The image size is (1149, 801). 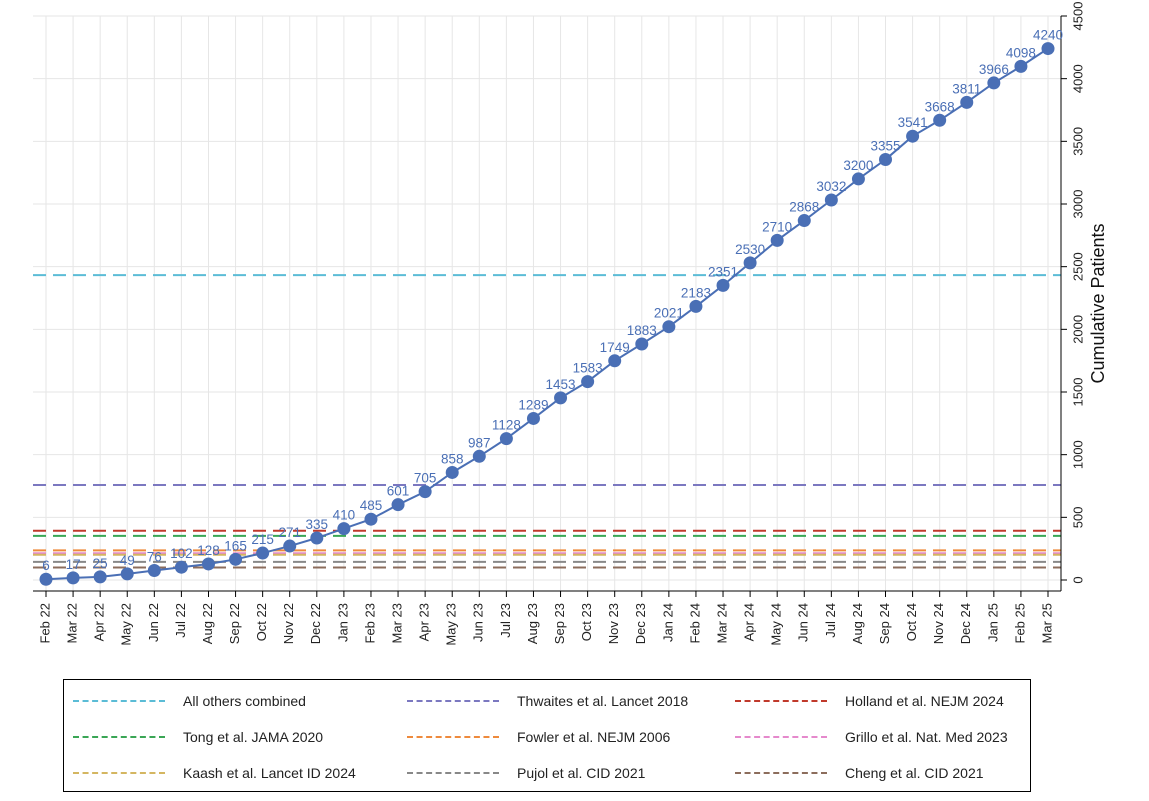 I want to click on data-label: 2351, so click(x=723, y=271).